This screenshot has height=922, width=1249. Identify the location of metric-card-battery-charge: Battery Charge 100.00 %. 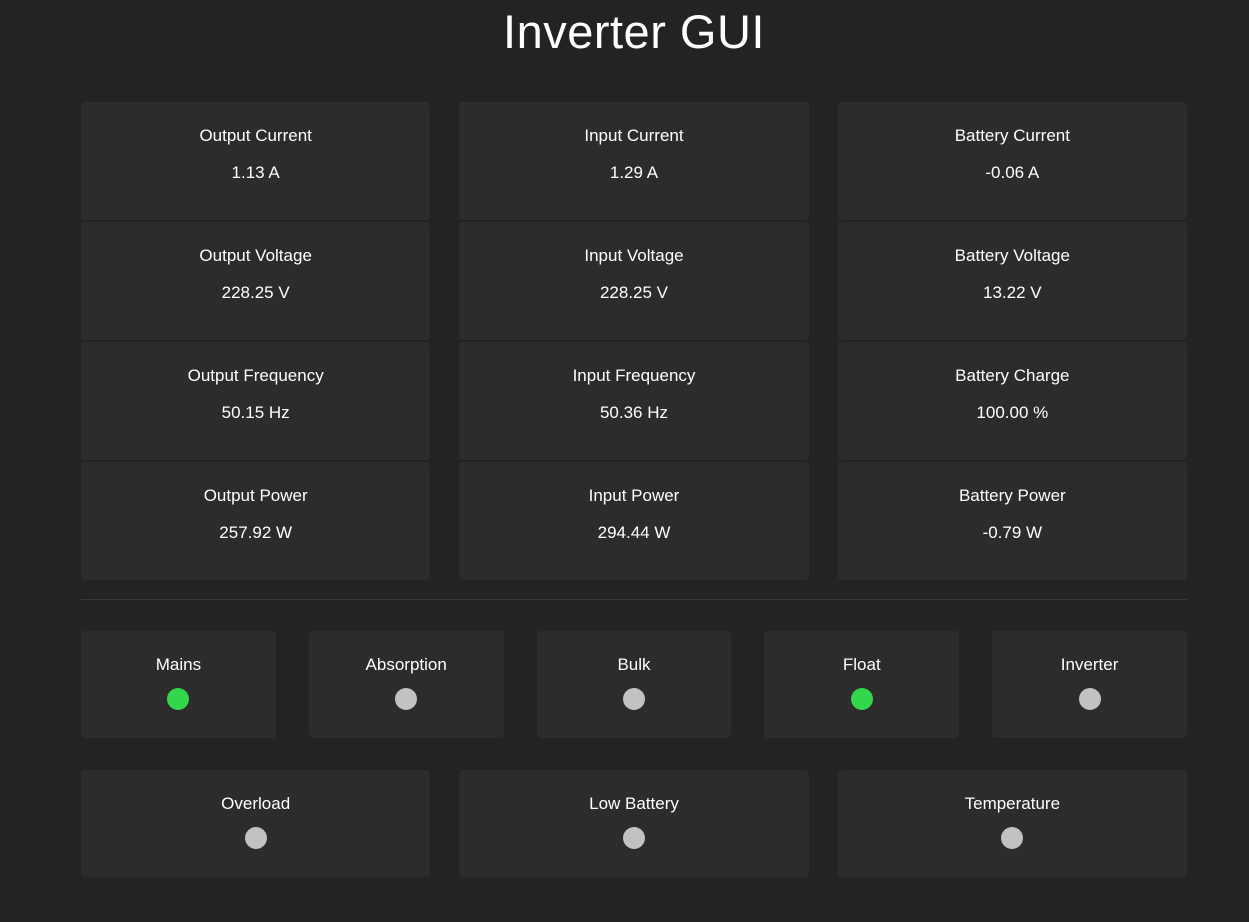
(1012, 401).